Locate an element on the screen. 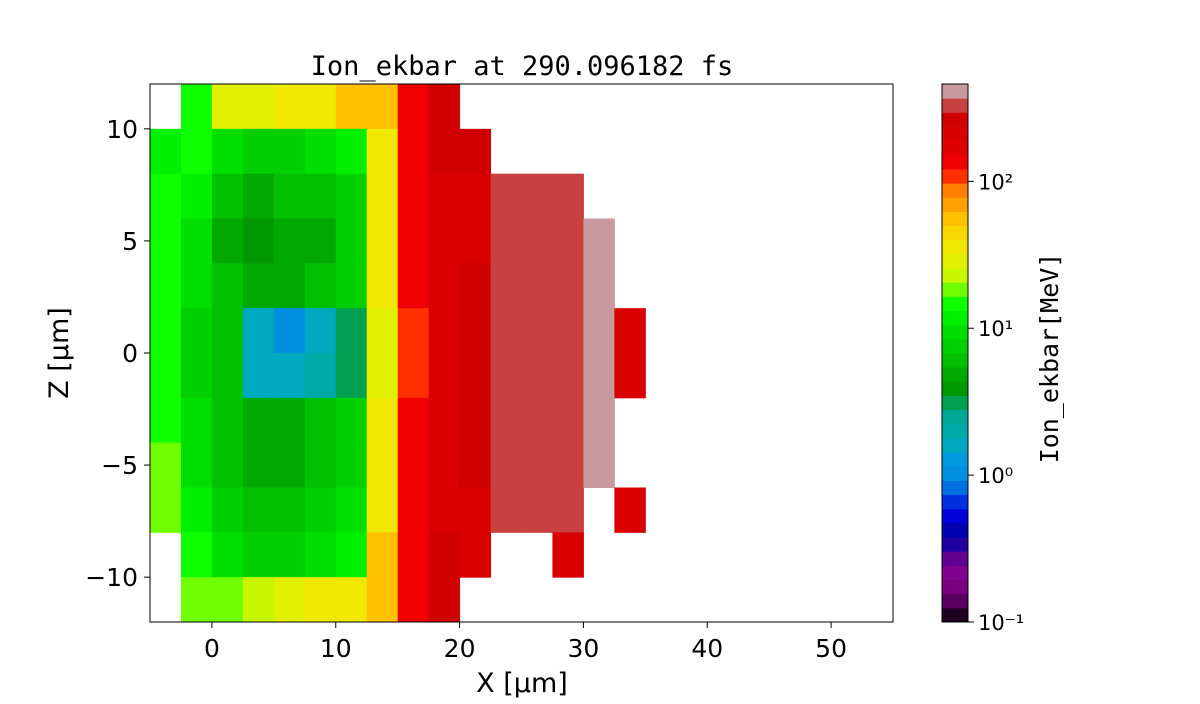  x-tick-label: 20 is located at coordinates (460, 648).